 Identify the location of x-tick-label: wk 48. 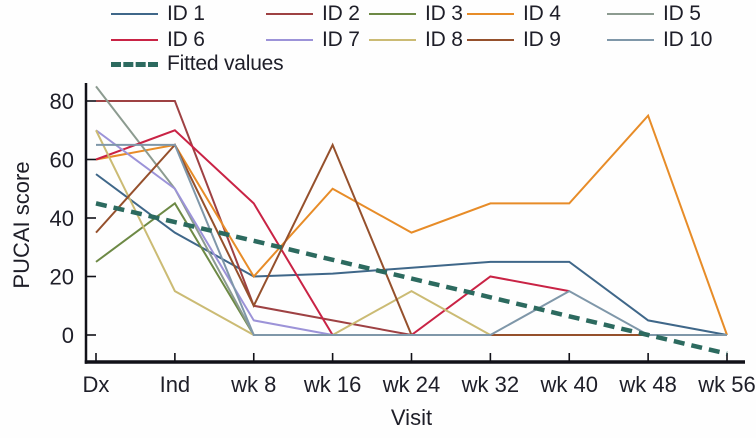
(647, 384).